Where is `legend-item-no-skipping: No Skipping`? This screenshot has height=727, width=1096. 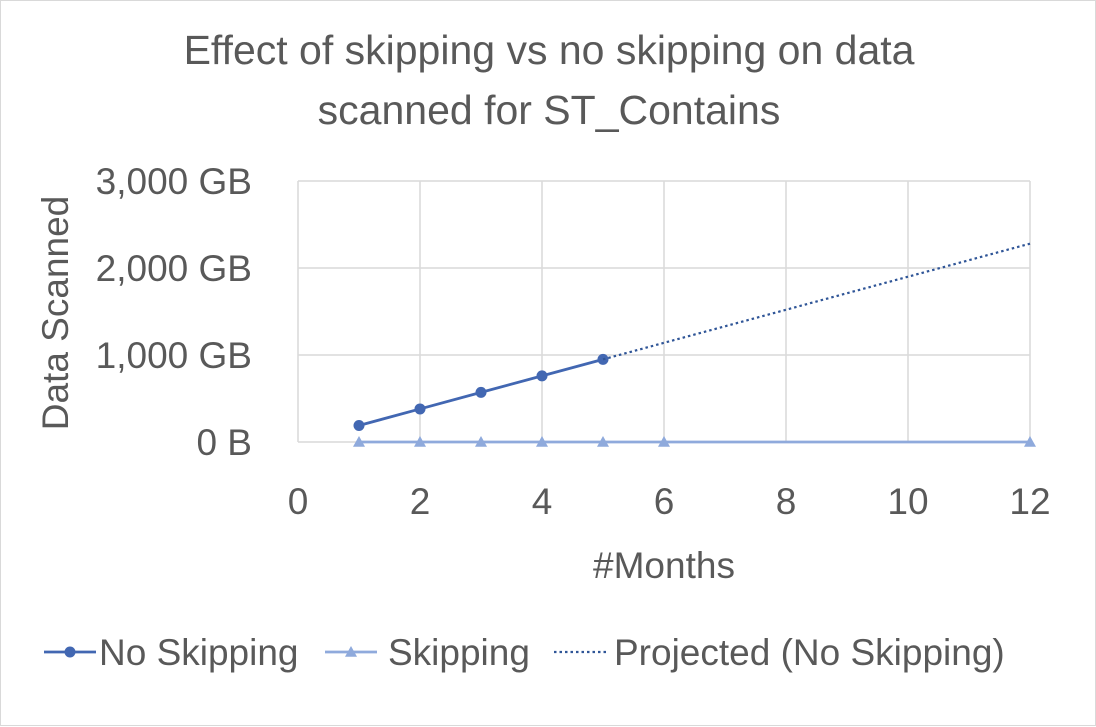
legend-item-no-skipping: No Skipping is located at coordinates (171, 652).